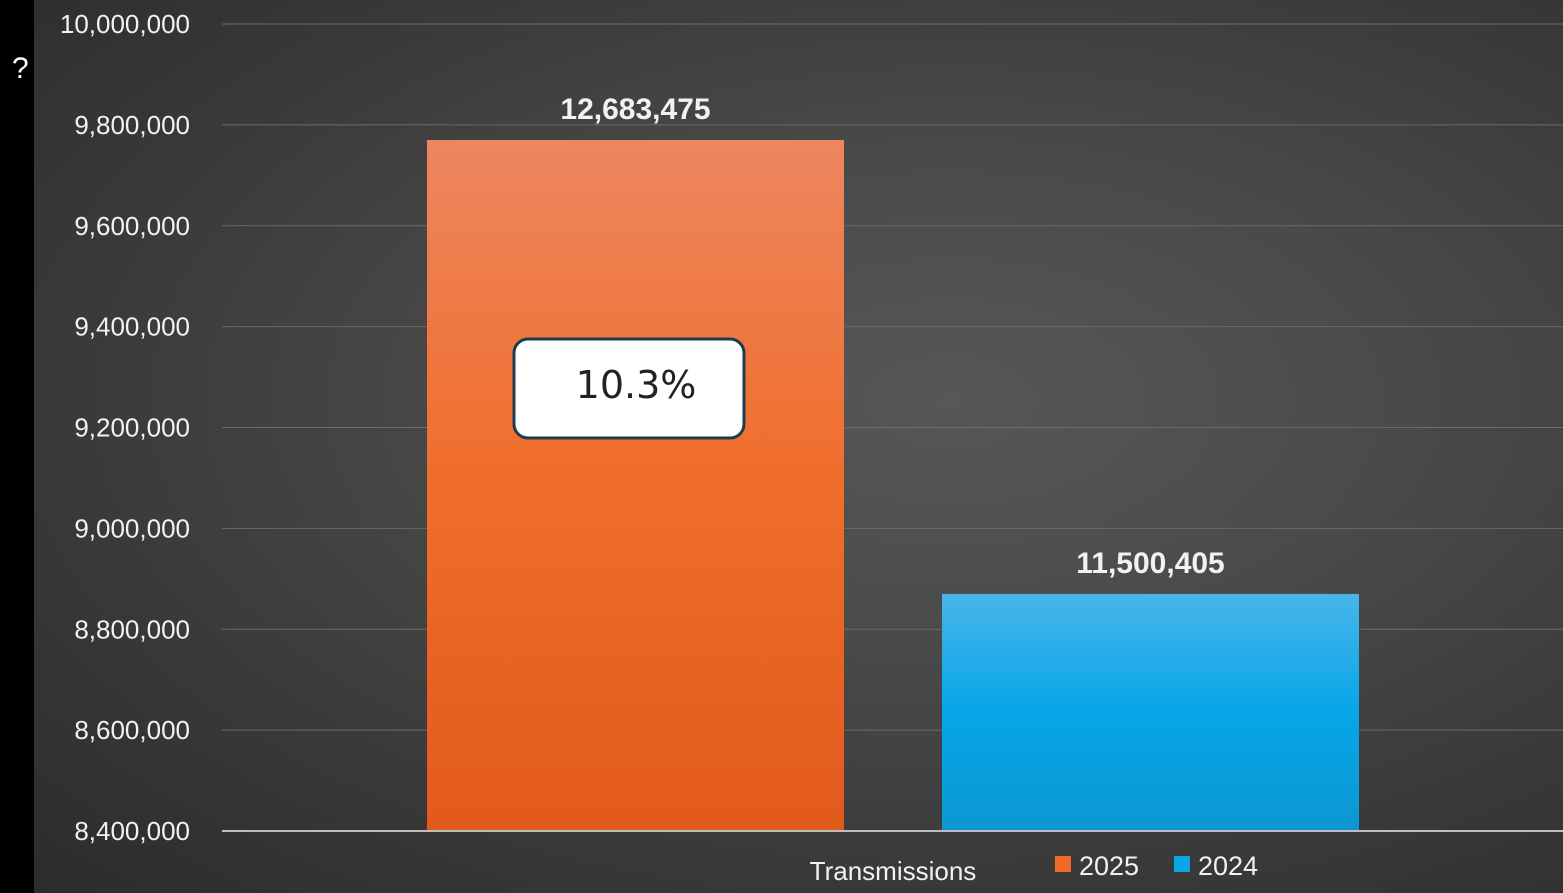  Describe the element at coordinates (132, 831) in the screenshot. I see `y-tick-label: 8,400,000` at that location.